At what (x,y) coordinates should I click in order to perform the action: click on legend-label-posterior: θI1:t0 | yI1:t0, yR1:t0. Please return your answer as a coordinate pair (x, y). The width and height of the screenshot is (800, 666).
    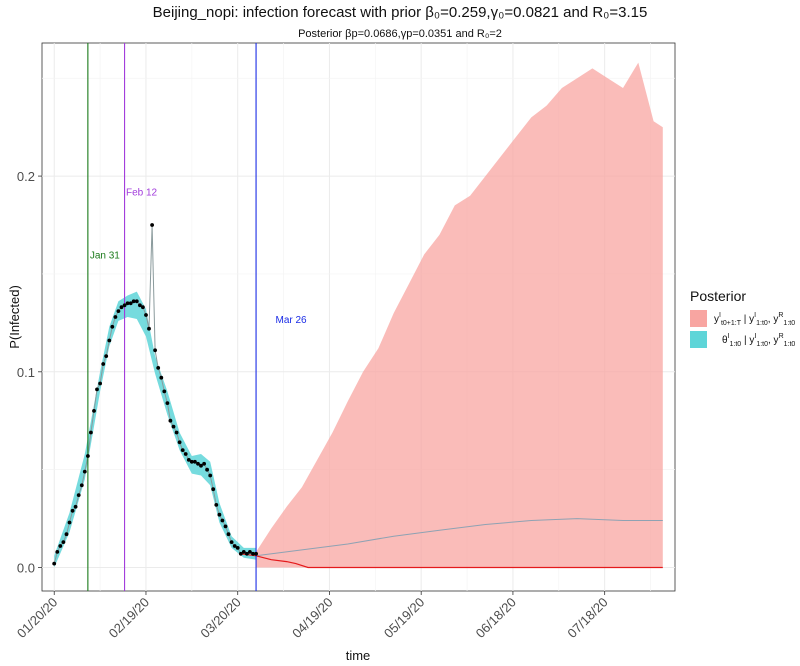
    Looking at the image, I should click on (758, 340).